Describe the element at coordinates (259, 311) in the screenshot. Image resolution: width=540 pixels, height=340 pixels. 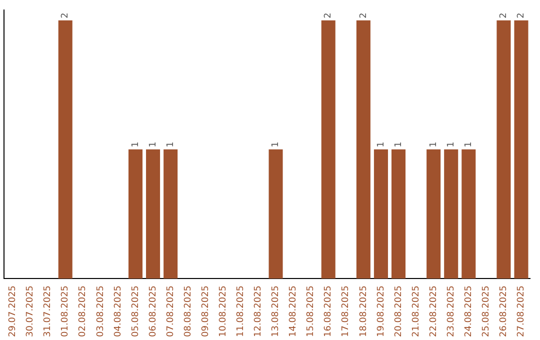
I see `x-tick-label: 12.08.2025` at that location.